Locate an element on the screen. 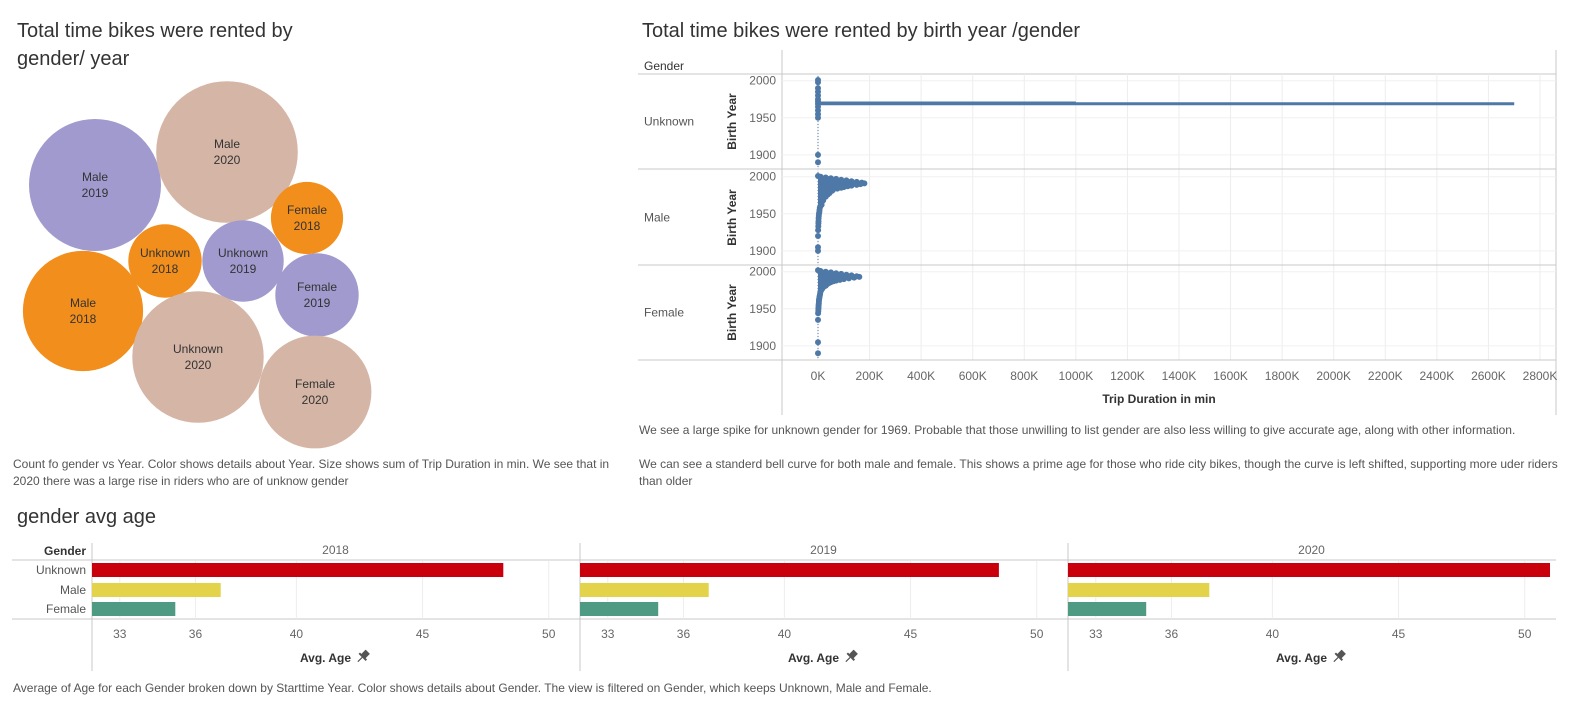  bar-row-label-male: Male is located at coordinates (73, 590).